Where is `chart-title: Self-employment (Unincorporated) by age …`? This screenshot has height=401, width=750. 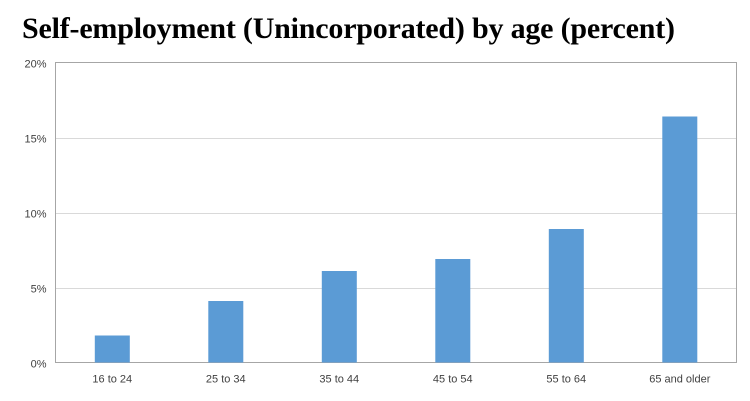
chart-title: Self-employment (Unincorporated) by age … is located at coordinates (348, 28).